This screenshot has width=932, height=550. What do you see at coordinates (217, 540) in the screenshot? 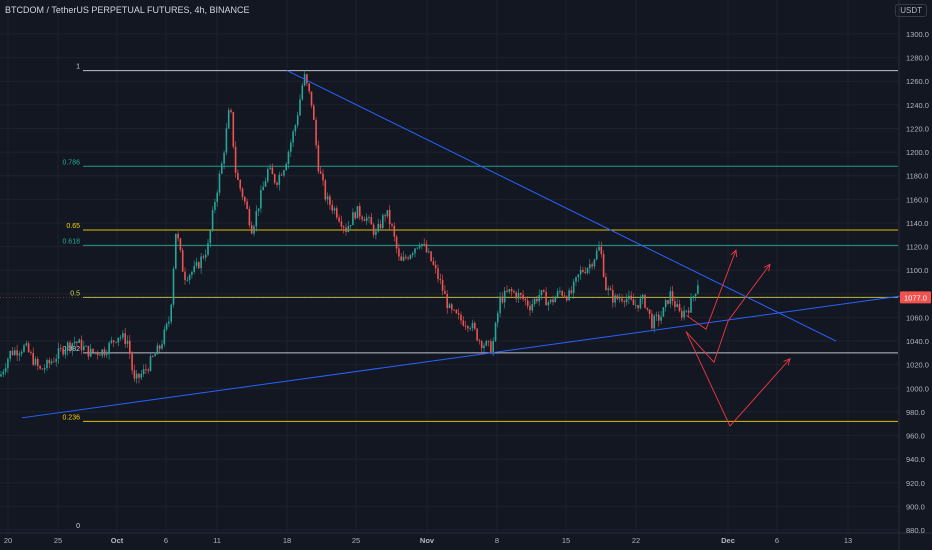
I see `time-tick-label: 11` at bounding box center [217, 540].